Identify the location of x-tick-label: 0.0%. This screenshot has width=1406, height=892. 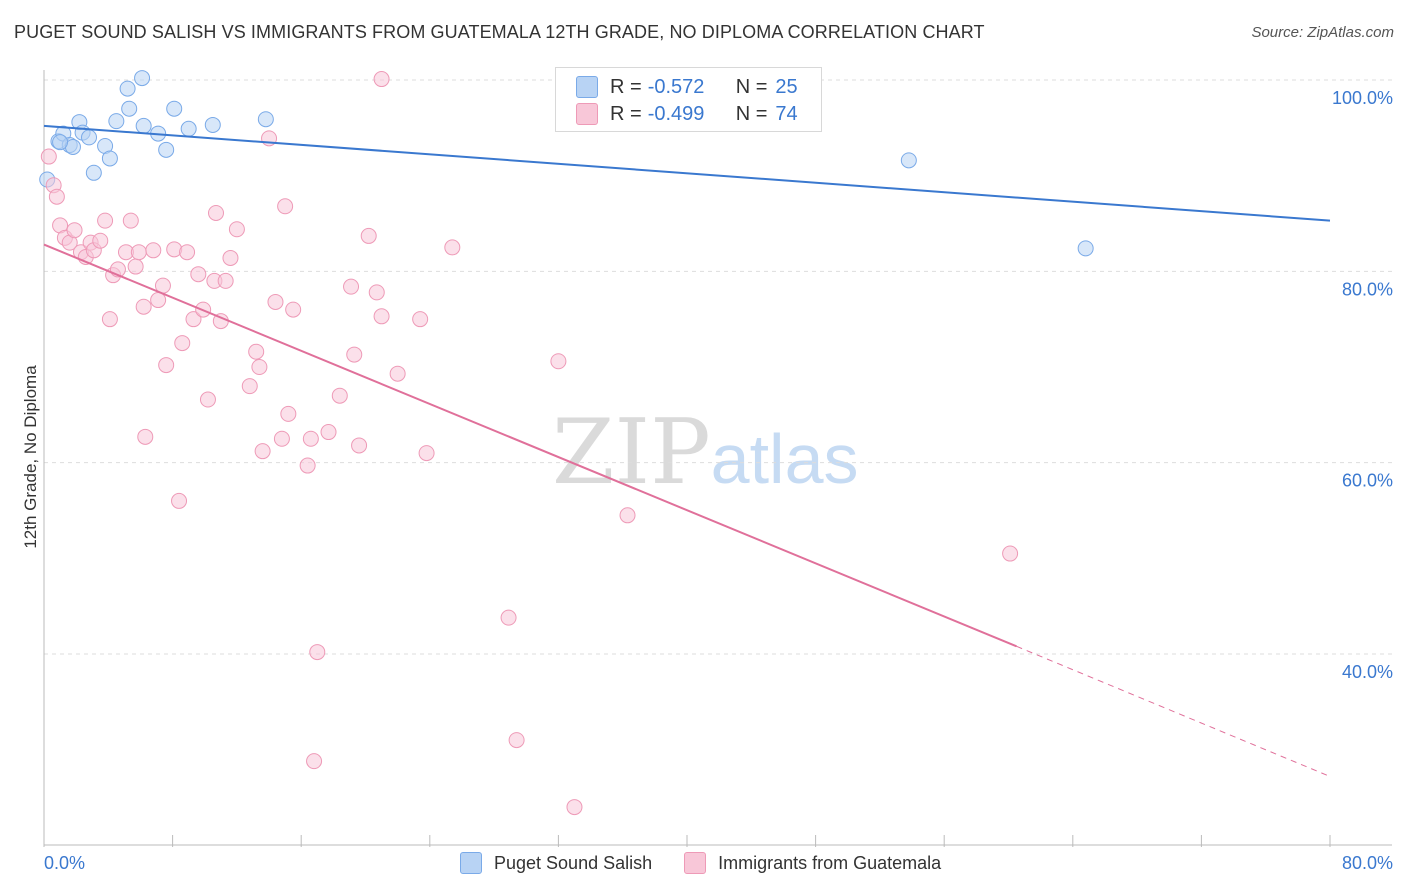
(64, 863).